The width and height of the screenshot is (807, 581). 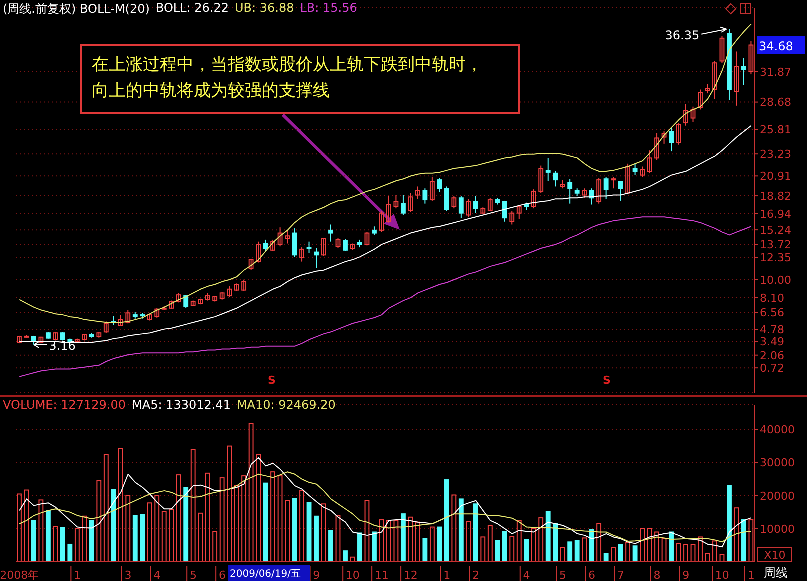 What do you see at coordinates (772, 329) in the screenshot?
I see `y-tick-label: 4.78` at bounding box center [772, 329].